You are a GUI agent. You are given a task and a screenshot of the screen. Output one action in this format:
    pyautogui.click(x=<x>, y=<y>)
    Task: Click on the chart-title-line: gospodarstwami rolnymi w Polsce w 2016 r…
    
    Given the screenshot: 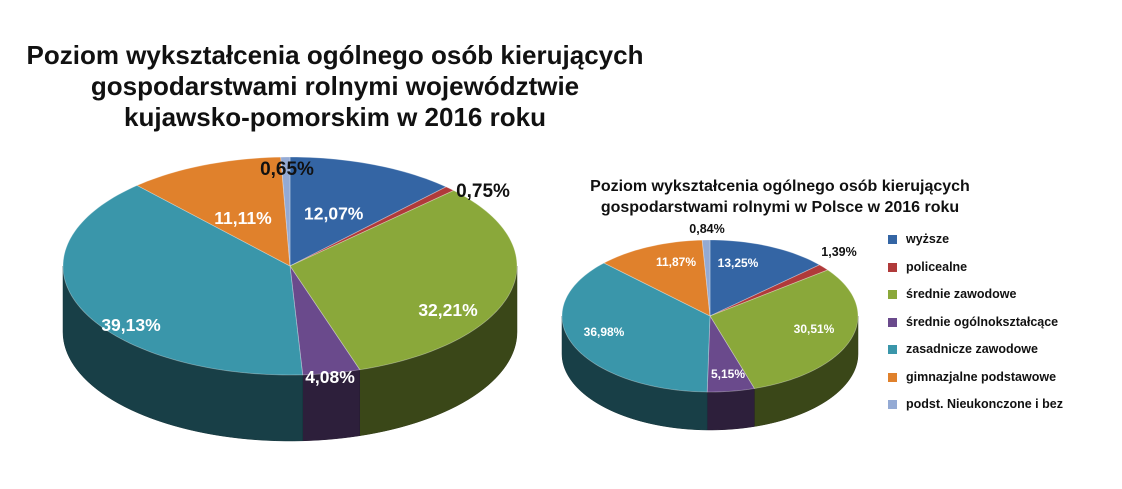 What is the action you would take?
    pyautogui.click(x=780, y=207)
    